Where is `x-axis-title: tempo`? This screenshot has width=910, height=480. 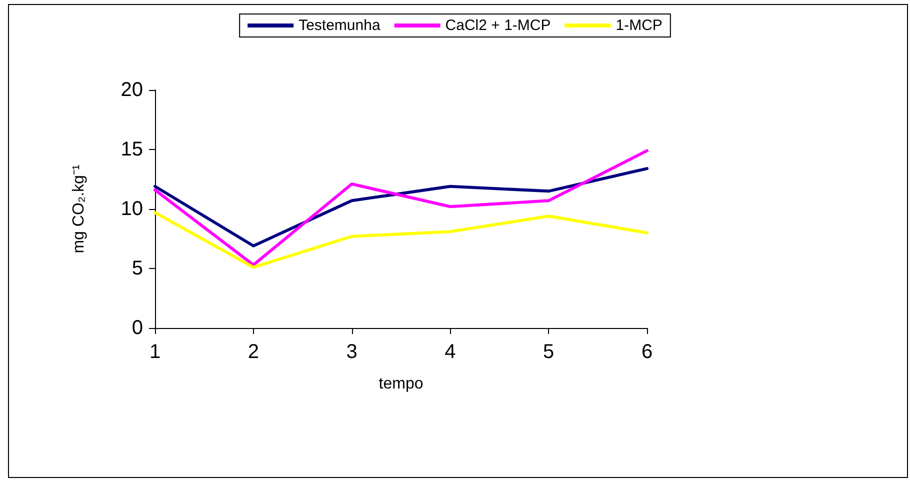
x-axis-title: tempo is located at coordinates (401, 384).